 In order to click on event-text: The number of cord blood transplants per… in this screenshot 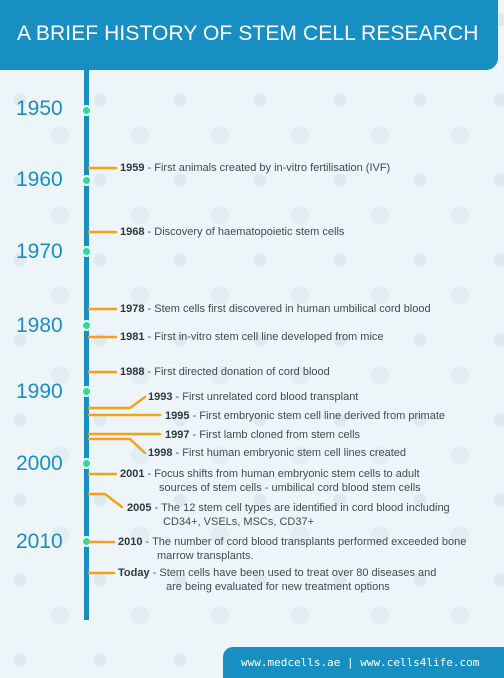, I will do `click(309, 542)`.